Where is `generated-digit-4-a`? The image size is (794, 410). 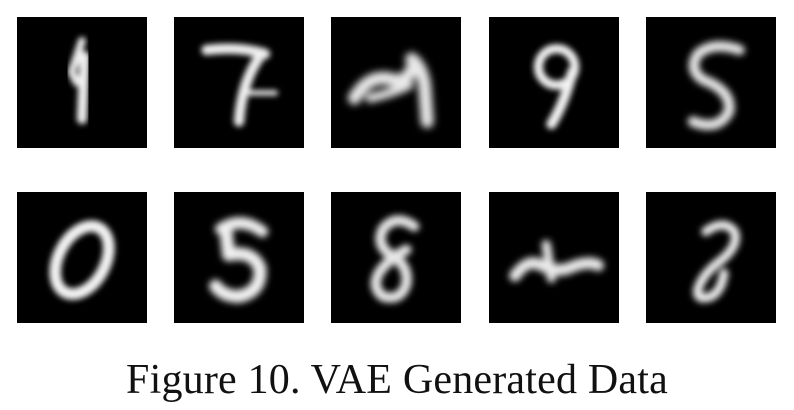
generated-digit-4-a is located at coordinates (78, 81).